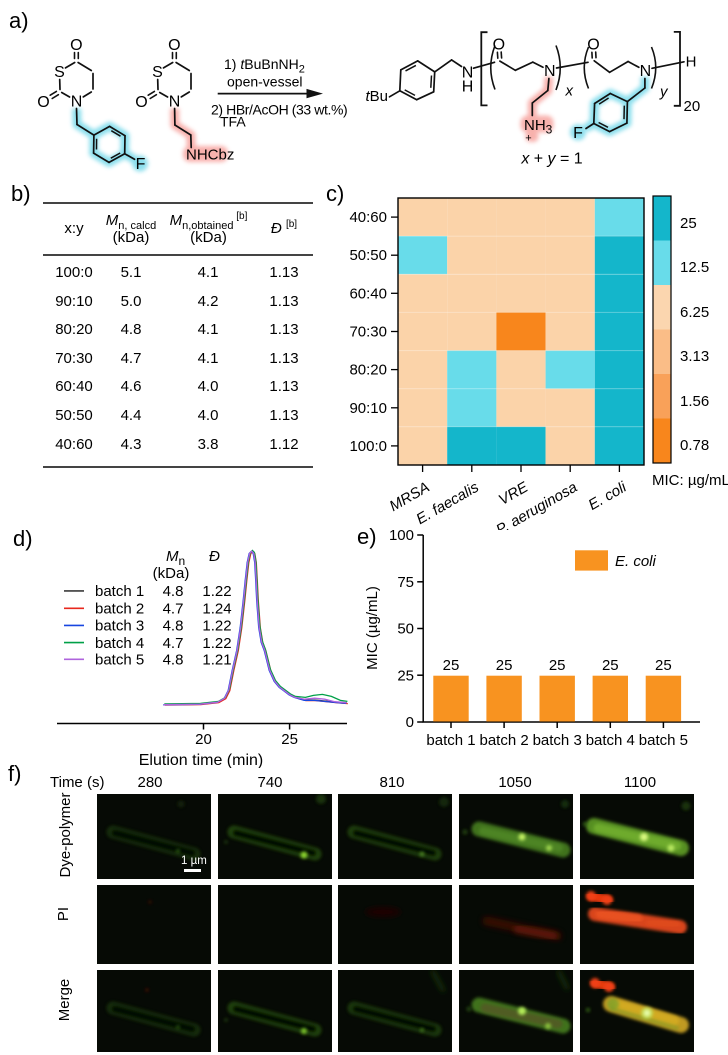 The image size is (728, 1055). I want to click on svg-text: 60:40, so click(368, 293).